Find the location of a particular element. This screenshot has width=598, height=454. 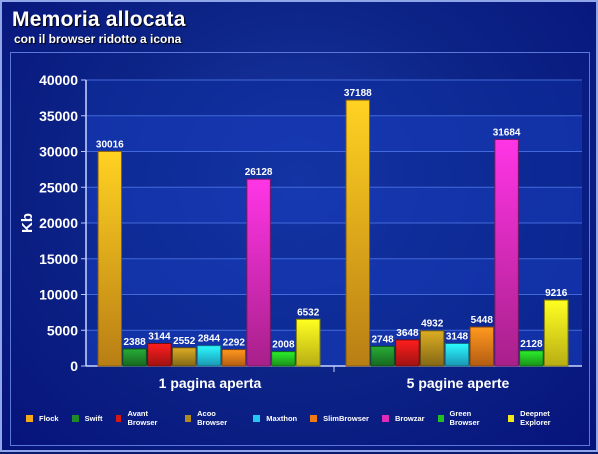

bar-value-label: 2008 is located at coordinates (283, 345).